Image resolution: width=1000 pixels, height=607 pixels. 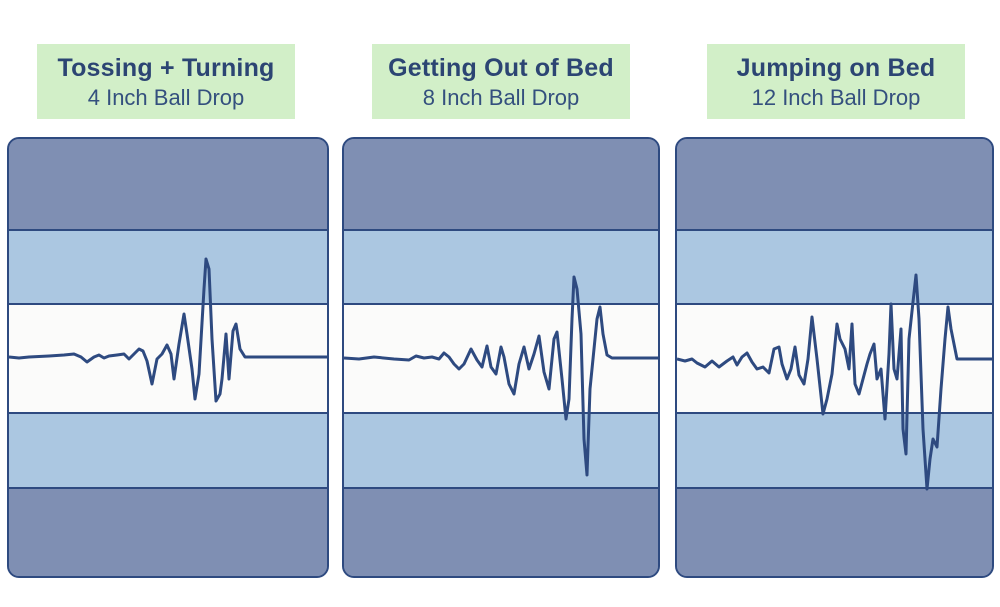 I want to click on panel-title: Getting Out of Bed, so click(x=501, y=67).